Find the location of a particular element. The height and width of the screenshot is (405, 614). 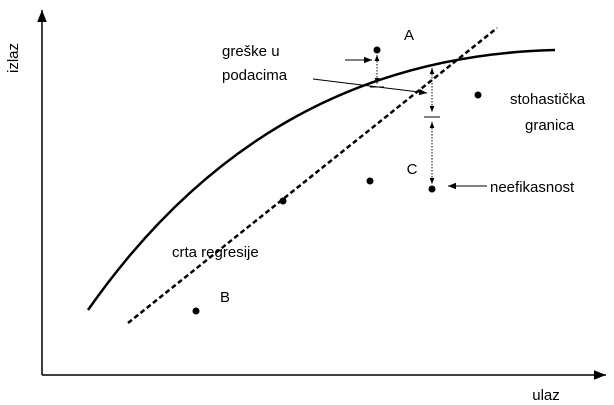

annotation: stohastička is located at coordinates (548, 99).